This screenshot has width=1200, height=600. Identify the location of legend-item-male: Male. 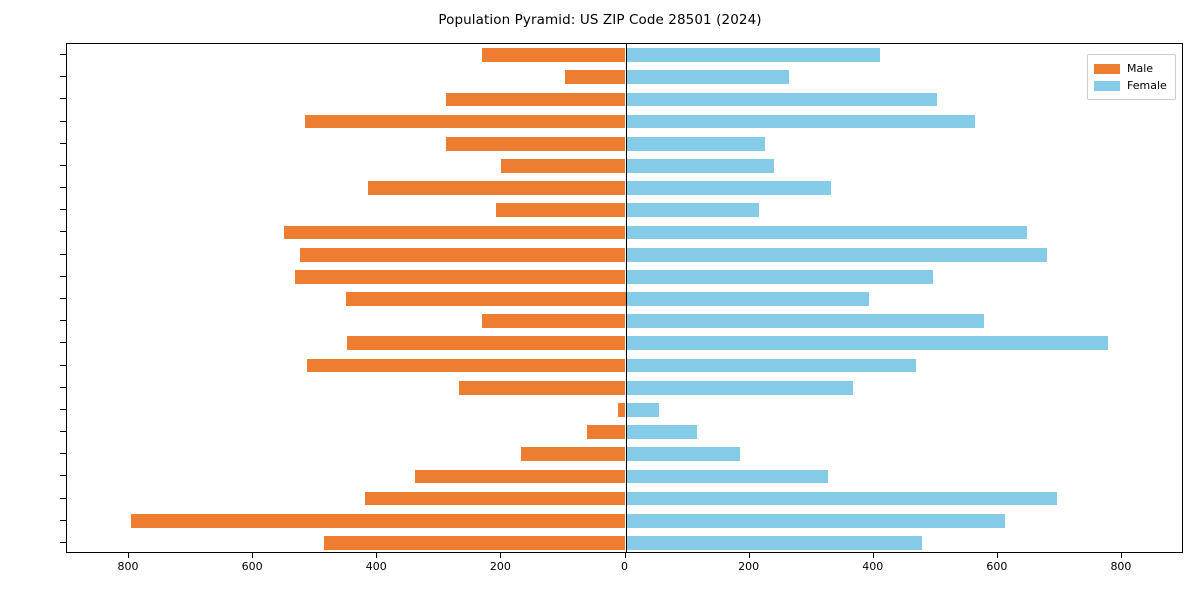
(1130, 68).